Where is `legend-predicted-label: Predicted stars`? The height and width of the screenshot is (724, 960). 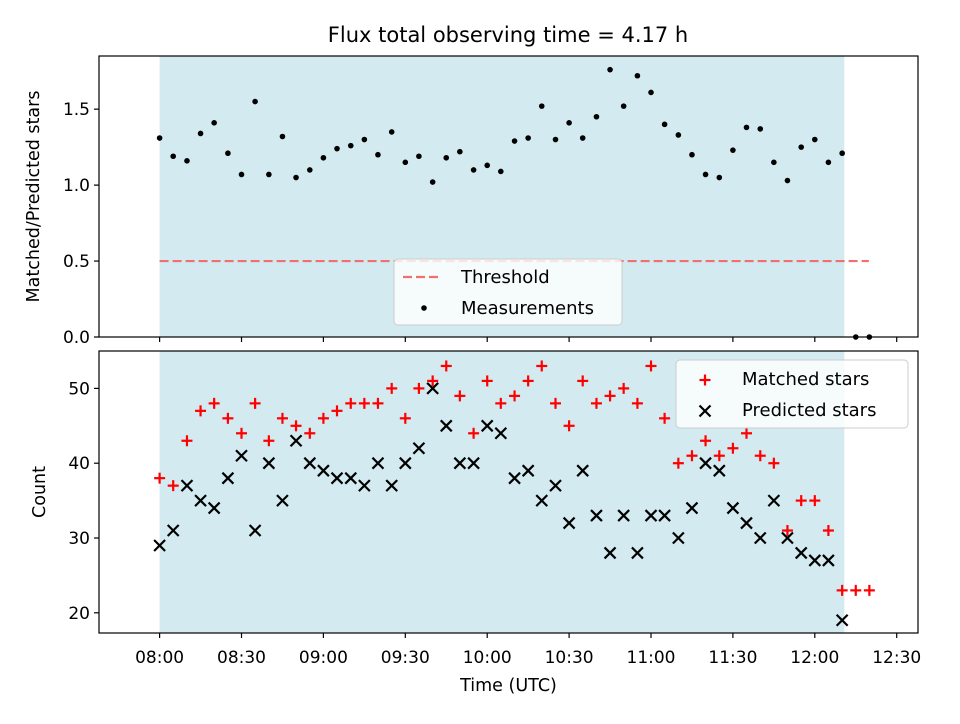
legend-predicted-label: Predicted stars is located at coordinates (809, 410).